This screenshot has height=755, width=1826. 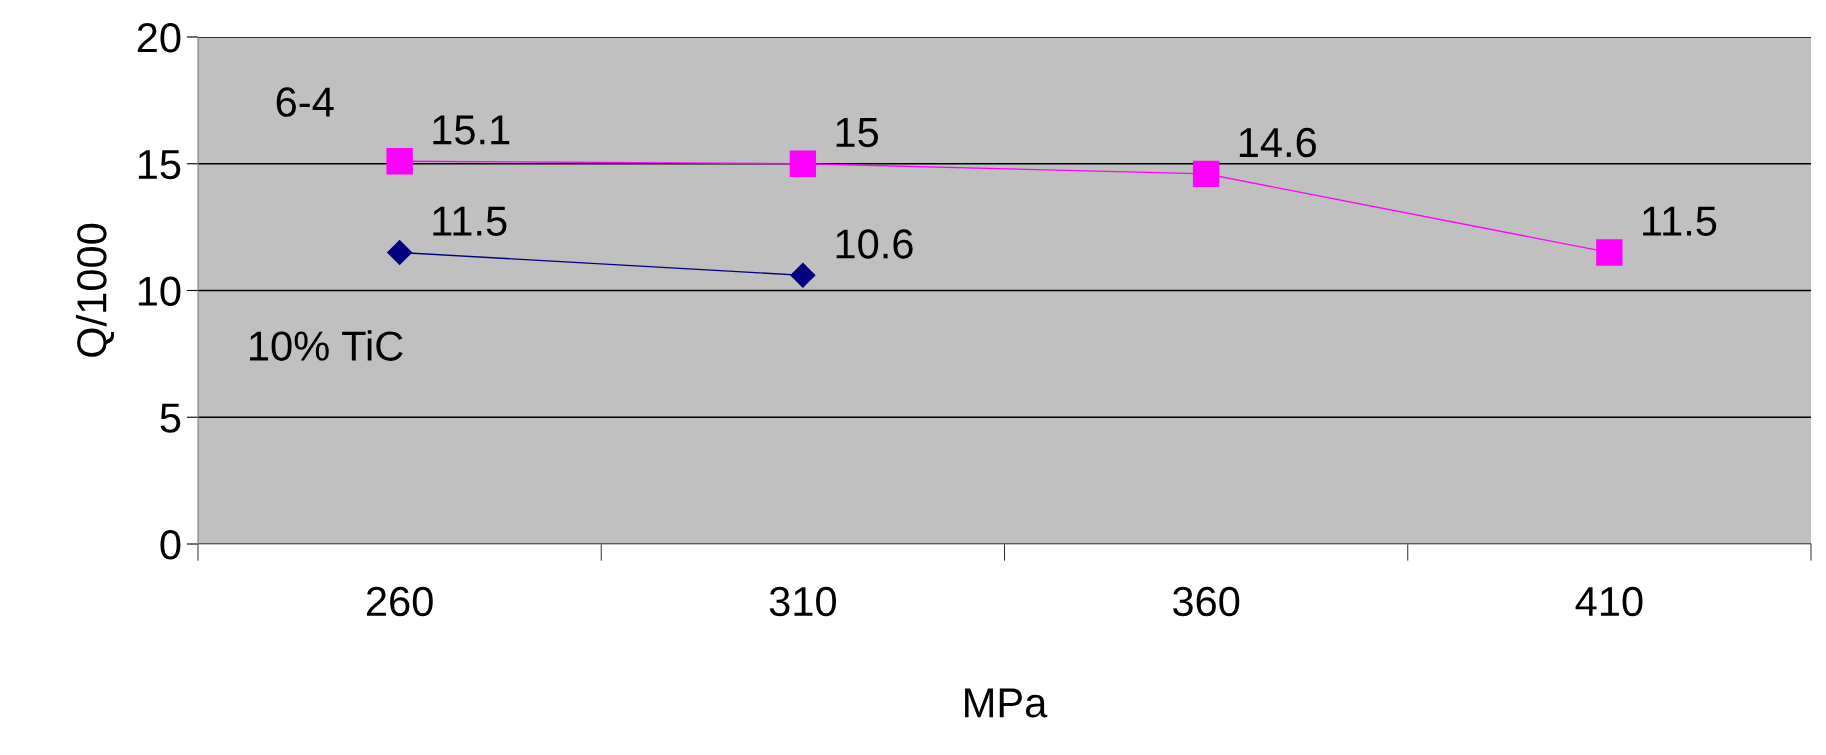 I want to click on y-tick-label: 5, so click(x=170, y=418).